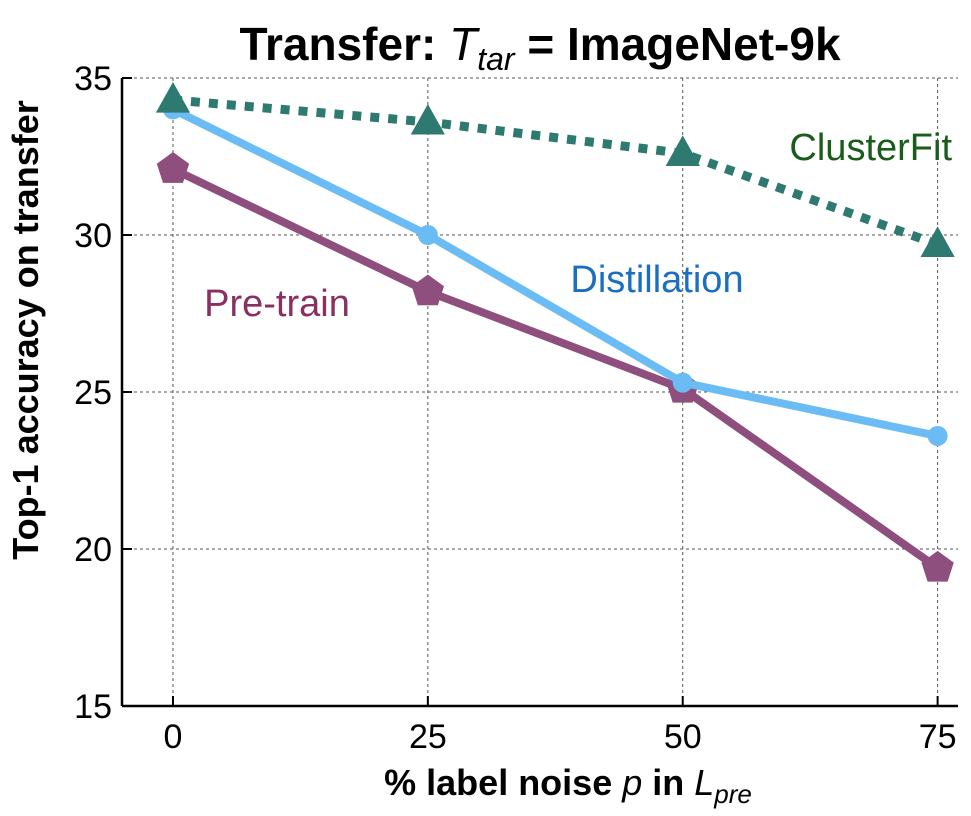 Image resolution: width=971 pixels, height=816 pixels. I want to click on x-axis-label-mid: in, so click(668, 782).